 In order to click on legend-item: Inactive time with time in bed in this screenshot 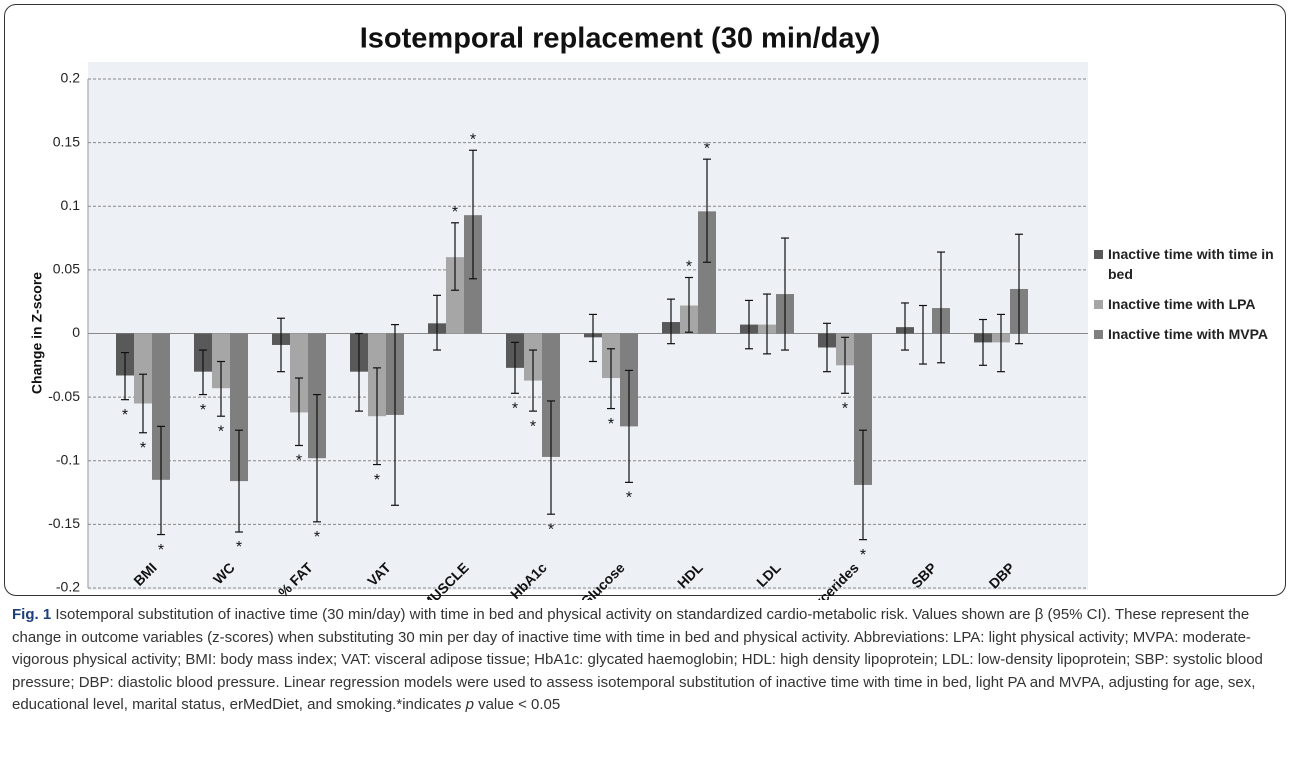, I will do `click(1189, 264)`.